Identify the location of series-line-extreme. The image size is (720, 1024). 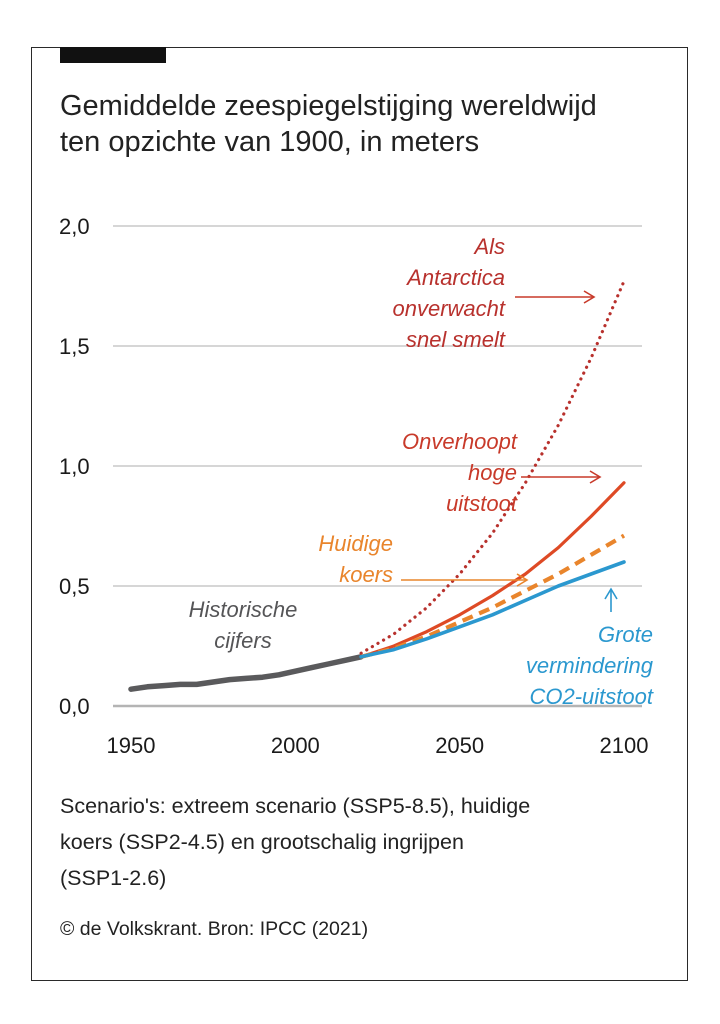
(492, 570).